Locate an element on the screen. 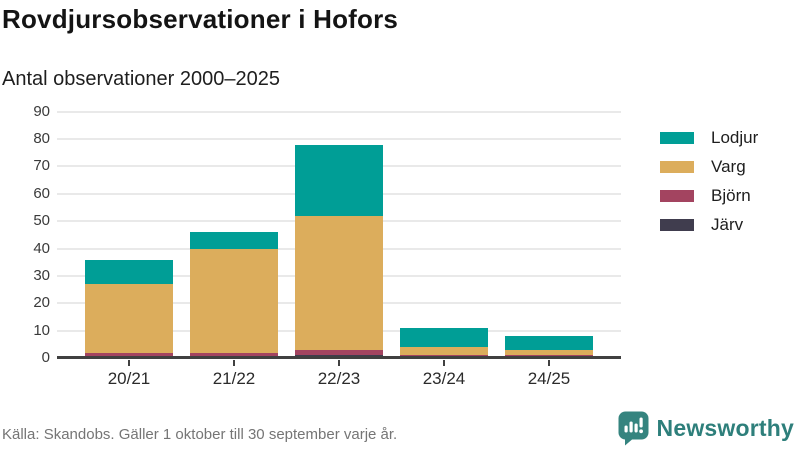  y-axis-tick-label: 0 is located at coordinates (45, 357).